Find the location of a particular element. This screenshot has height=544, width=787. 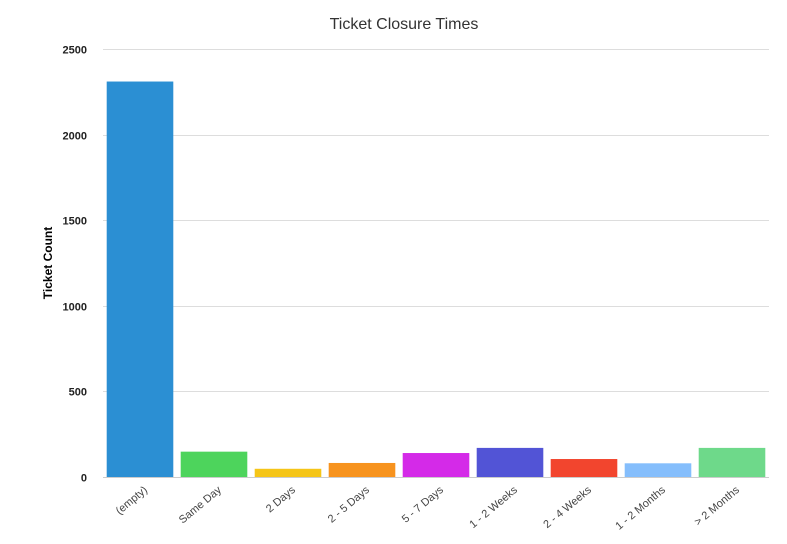

x-tick-label: 1 - 2 Weeks is located at coordinates (493, 507).